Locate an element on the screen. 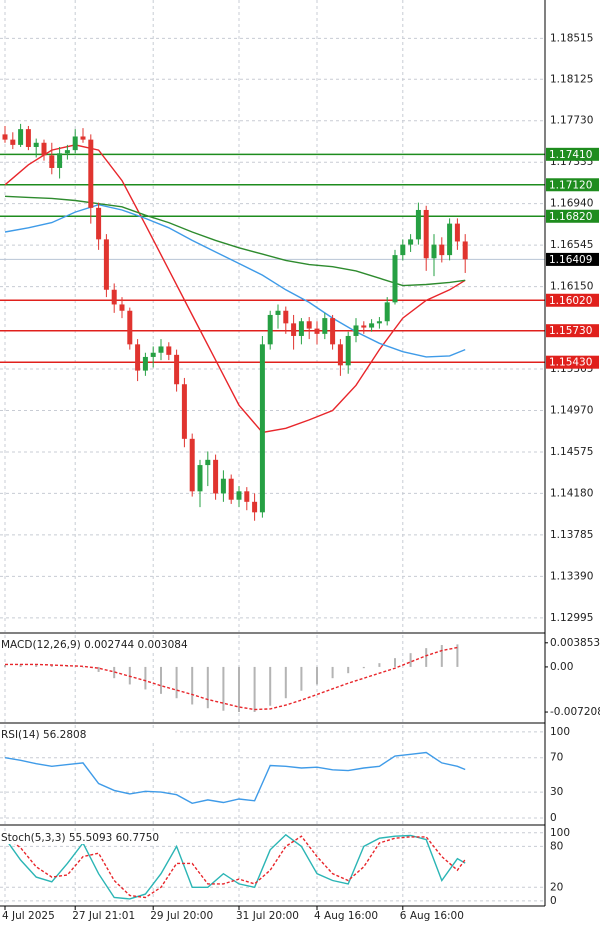 This screenshot has height=926, width=600. y-tick-label: 1.18515 is located at coordinates (571, 38).